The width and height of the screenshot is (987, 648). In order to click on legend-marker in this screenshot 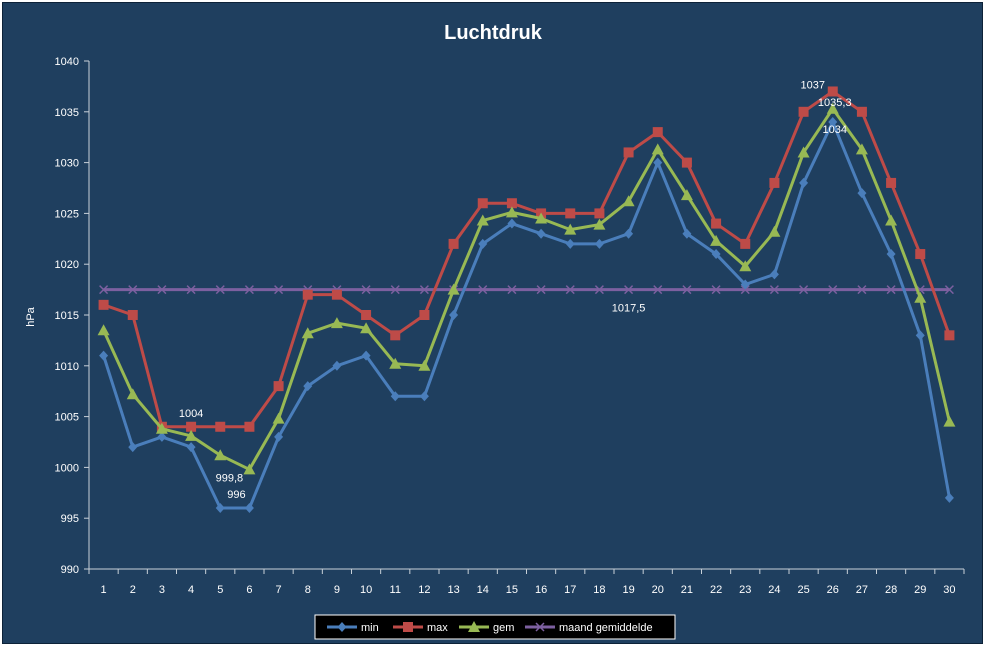, I will do `click(540, 627)`.